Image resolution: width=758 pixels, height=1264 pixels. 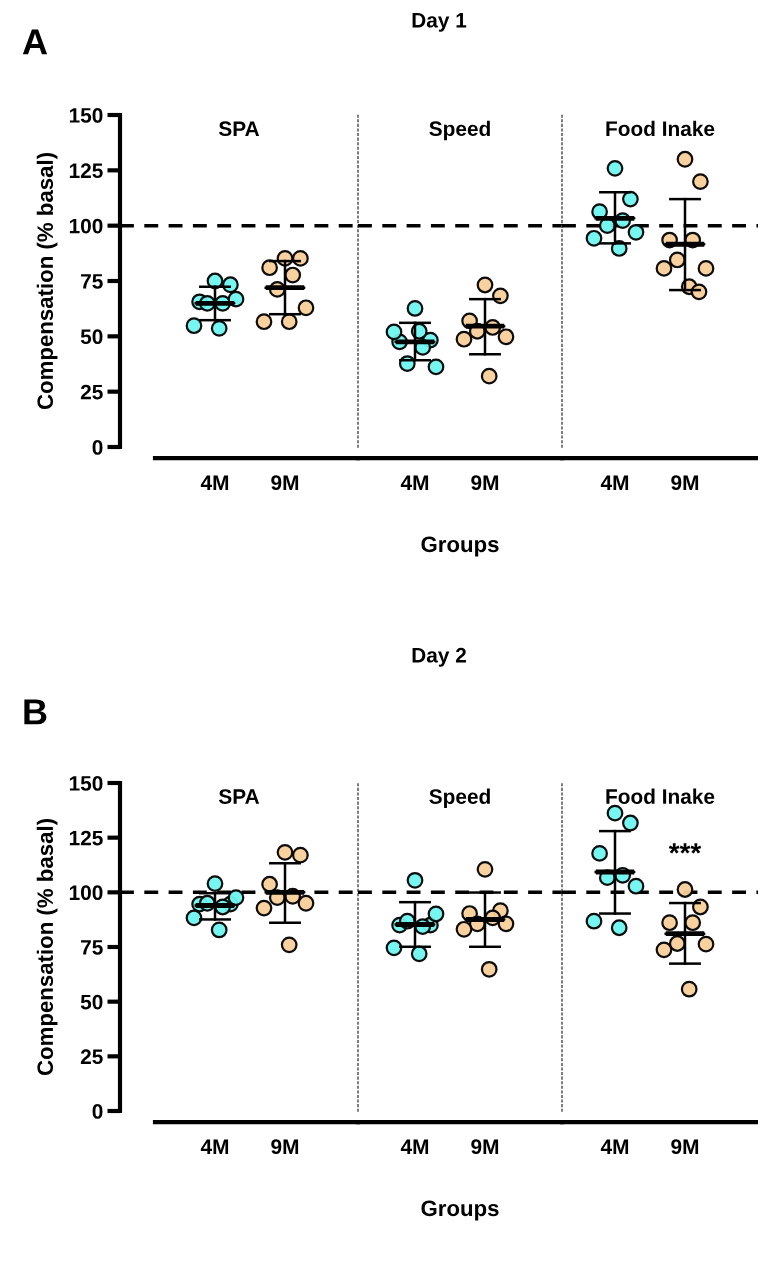 I want to click on text: A, so click(x=35, y=42).